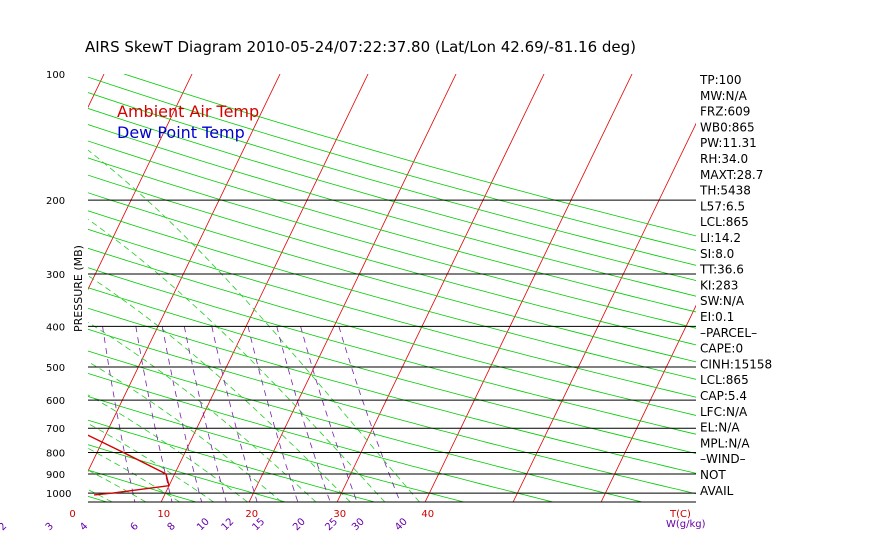 Image resolution: width=870 pixels, height=560 pixels. Describe the element at coordinates (4, 527) in the screenshot. I see `mixing-ratio-tick-label: 2` at that location.